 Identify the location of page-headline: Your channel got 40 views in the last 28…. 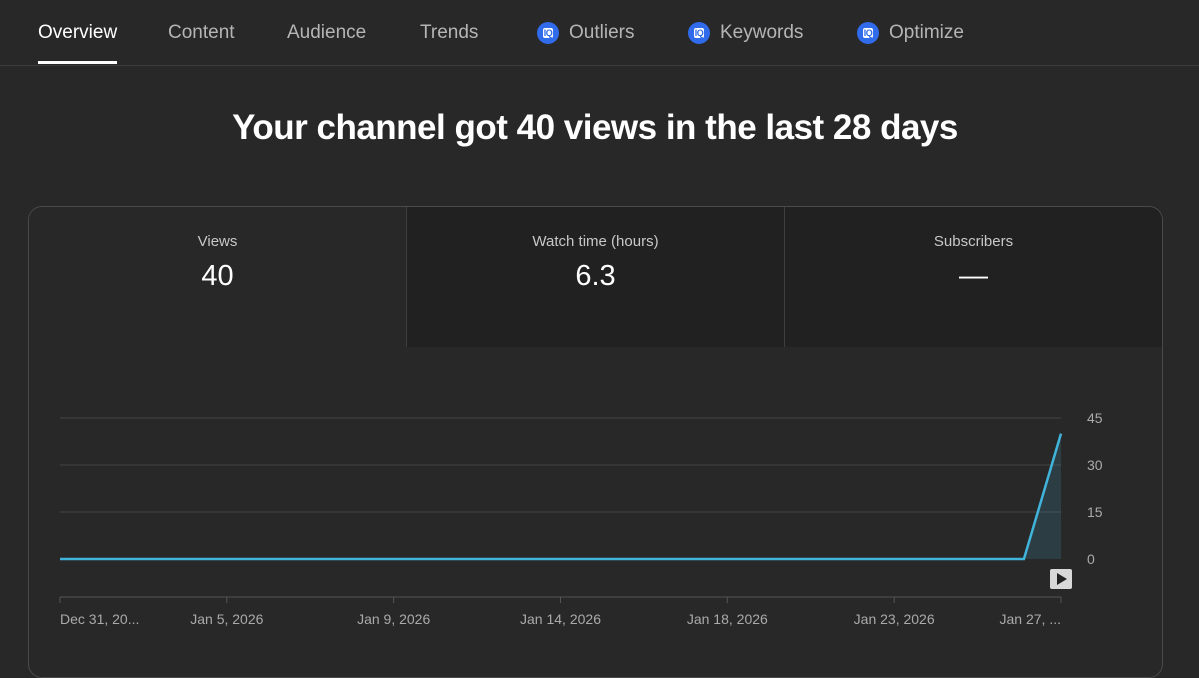
(595, 127).